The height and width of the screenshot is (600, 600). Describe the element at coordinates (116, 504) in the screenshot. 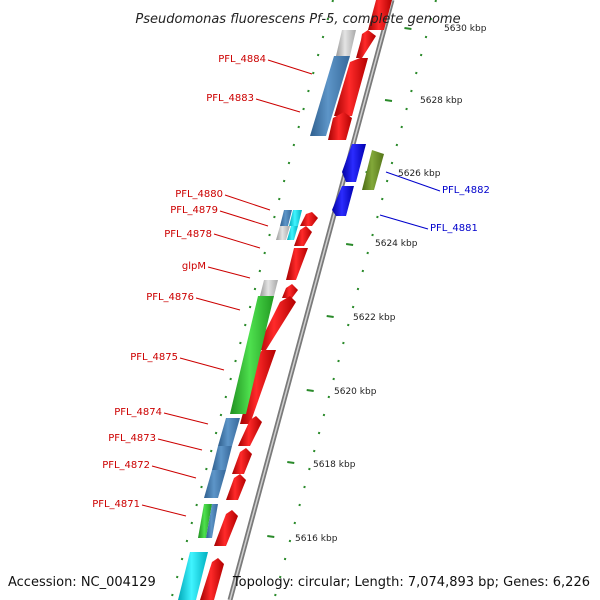

I see `gene-label-pfl-4871: PFL_4871` at that location.